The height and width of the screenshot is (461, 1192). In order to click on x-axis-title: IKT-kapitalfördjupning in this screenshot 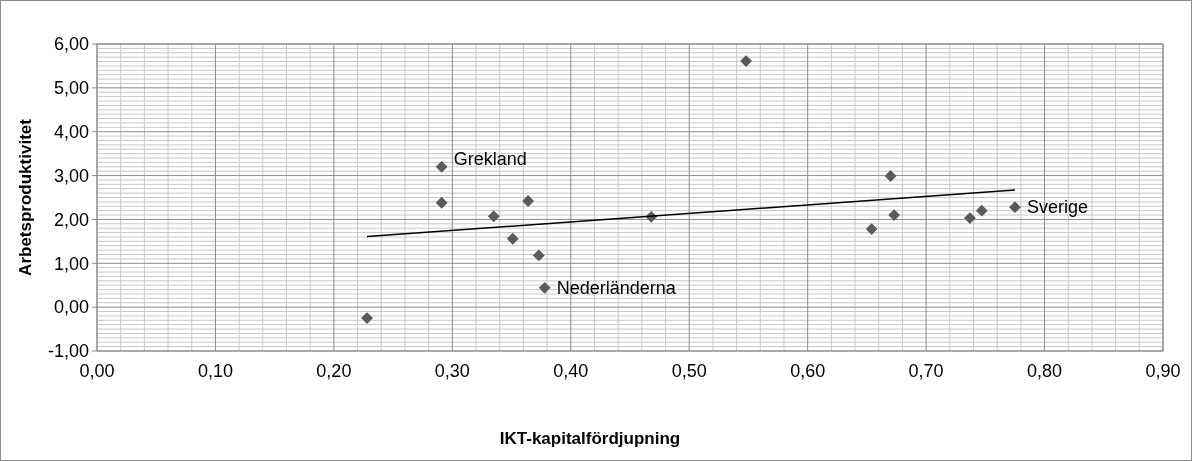, I will do `click(590, 438)`.